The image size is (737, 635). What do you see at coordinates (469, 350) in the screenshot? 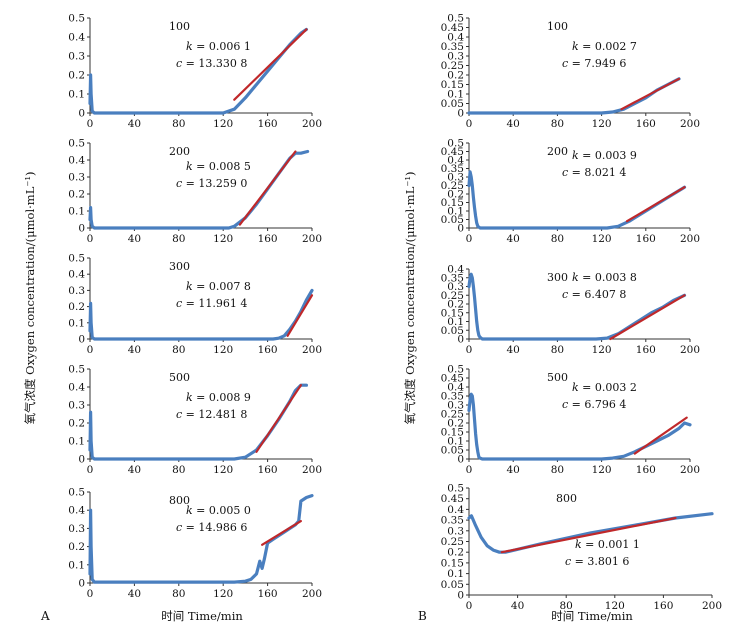
I see `x-tick-label-b300-0: 0` at bounding box center [469, 350].